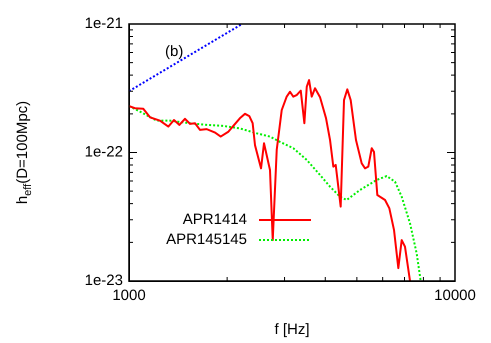 This screenshot has width=491, height=343. Describe the element at coordinates (292, 329) in the screenshot. I see `x-axis-title: f [Hz]` at that location.